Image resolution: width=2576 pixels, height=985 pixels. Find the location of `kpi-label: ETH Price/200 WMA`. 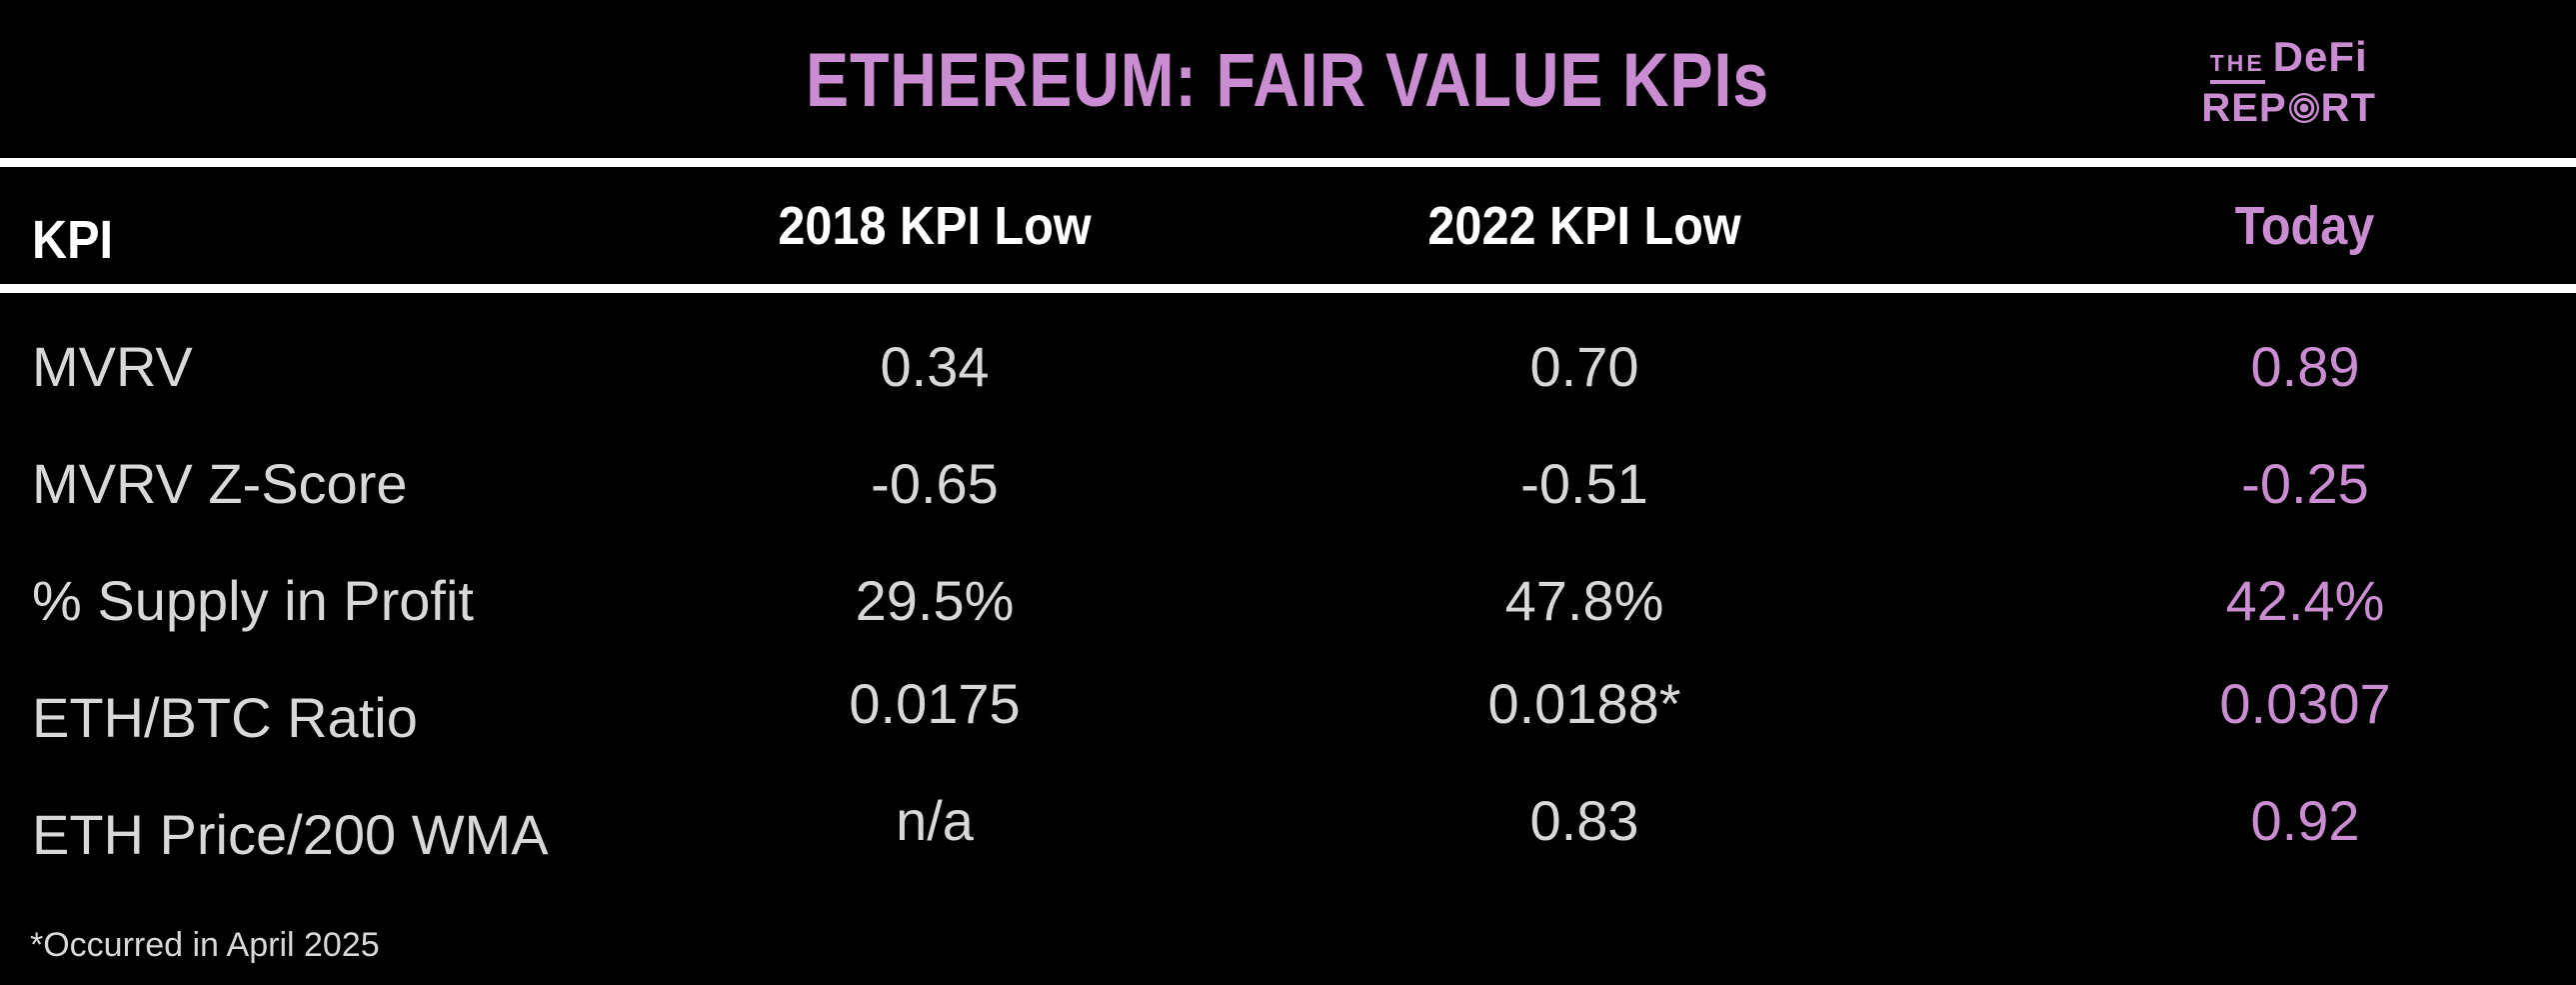

kpi-label: ETH Price/200 WMA is located at coordinates (290, 834).